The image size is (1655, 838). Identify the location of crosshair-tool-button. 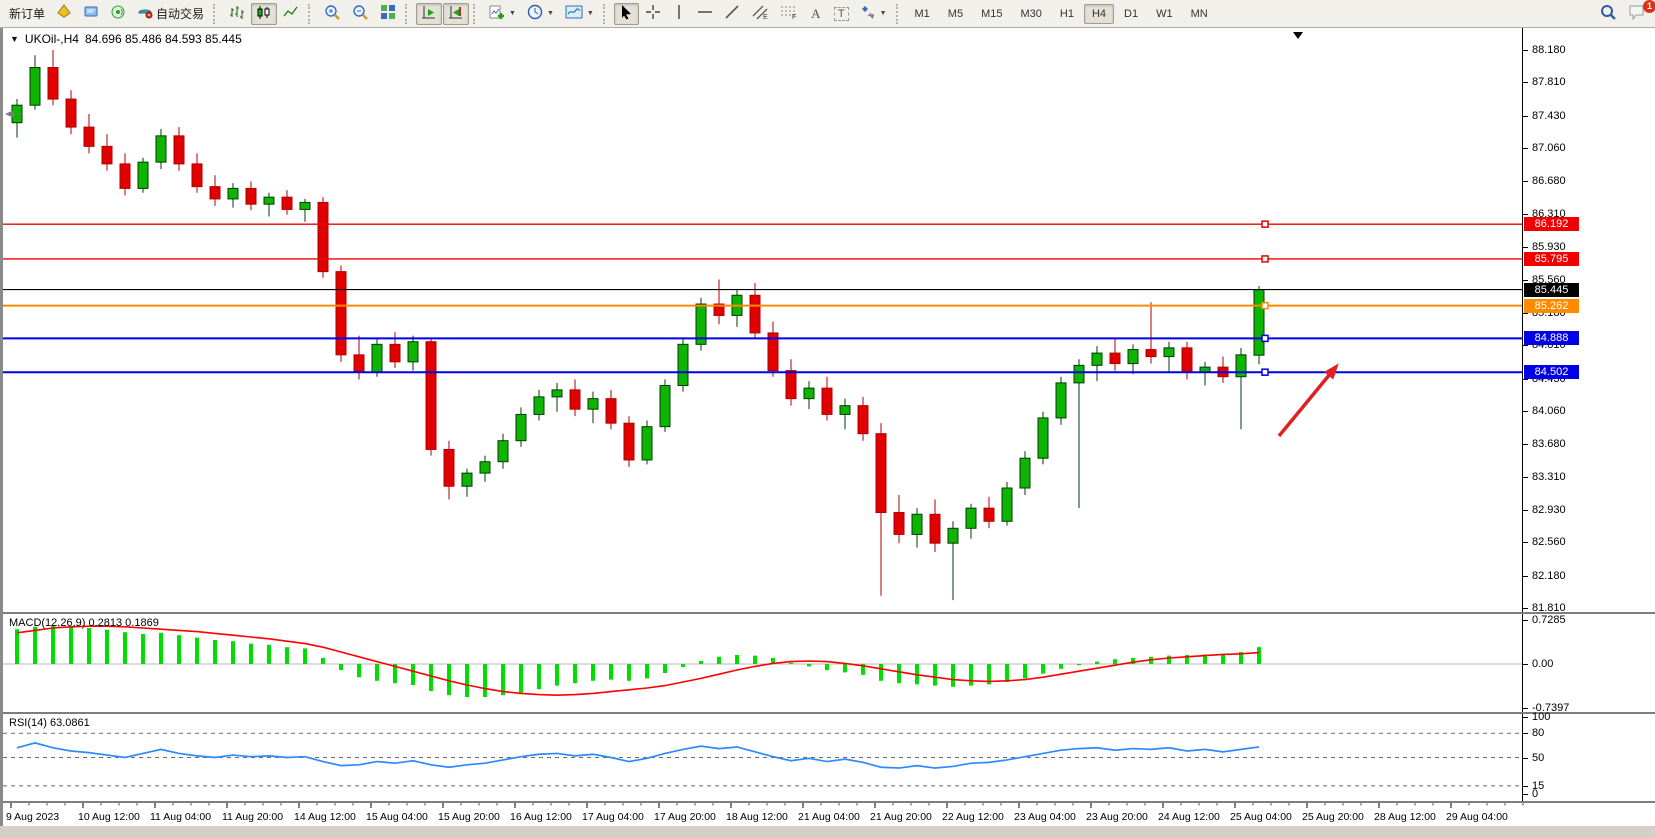
(653, 14).